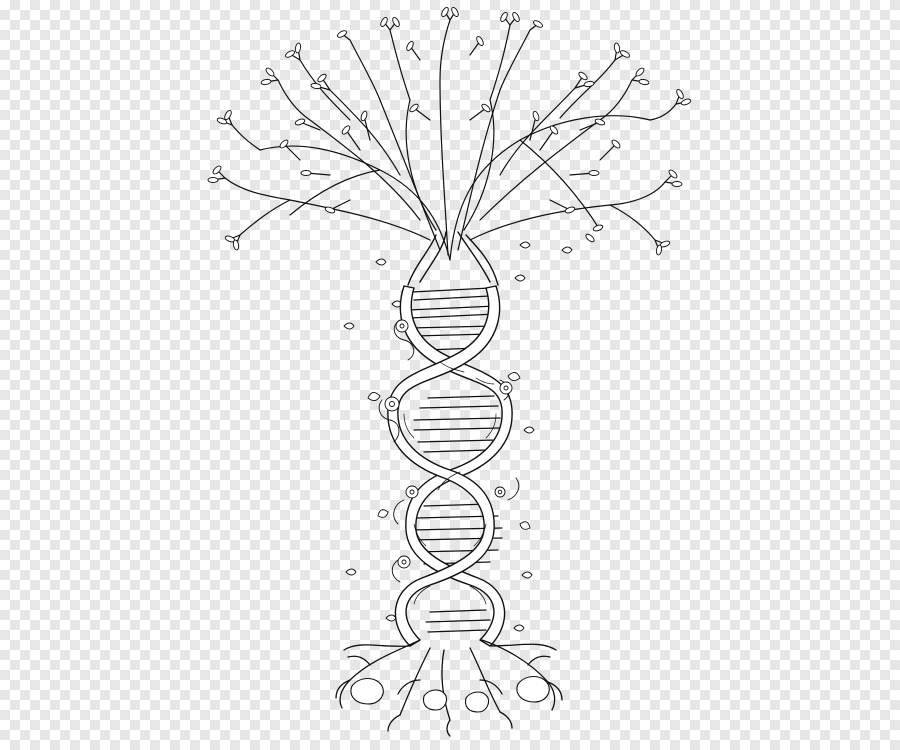 The height and width of the screenshot is (750, 900). I want to click on roots, so click(449, 688).